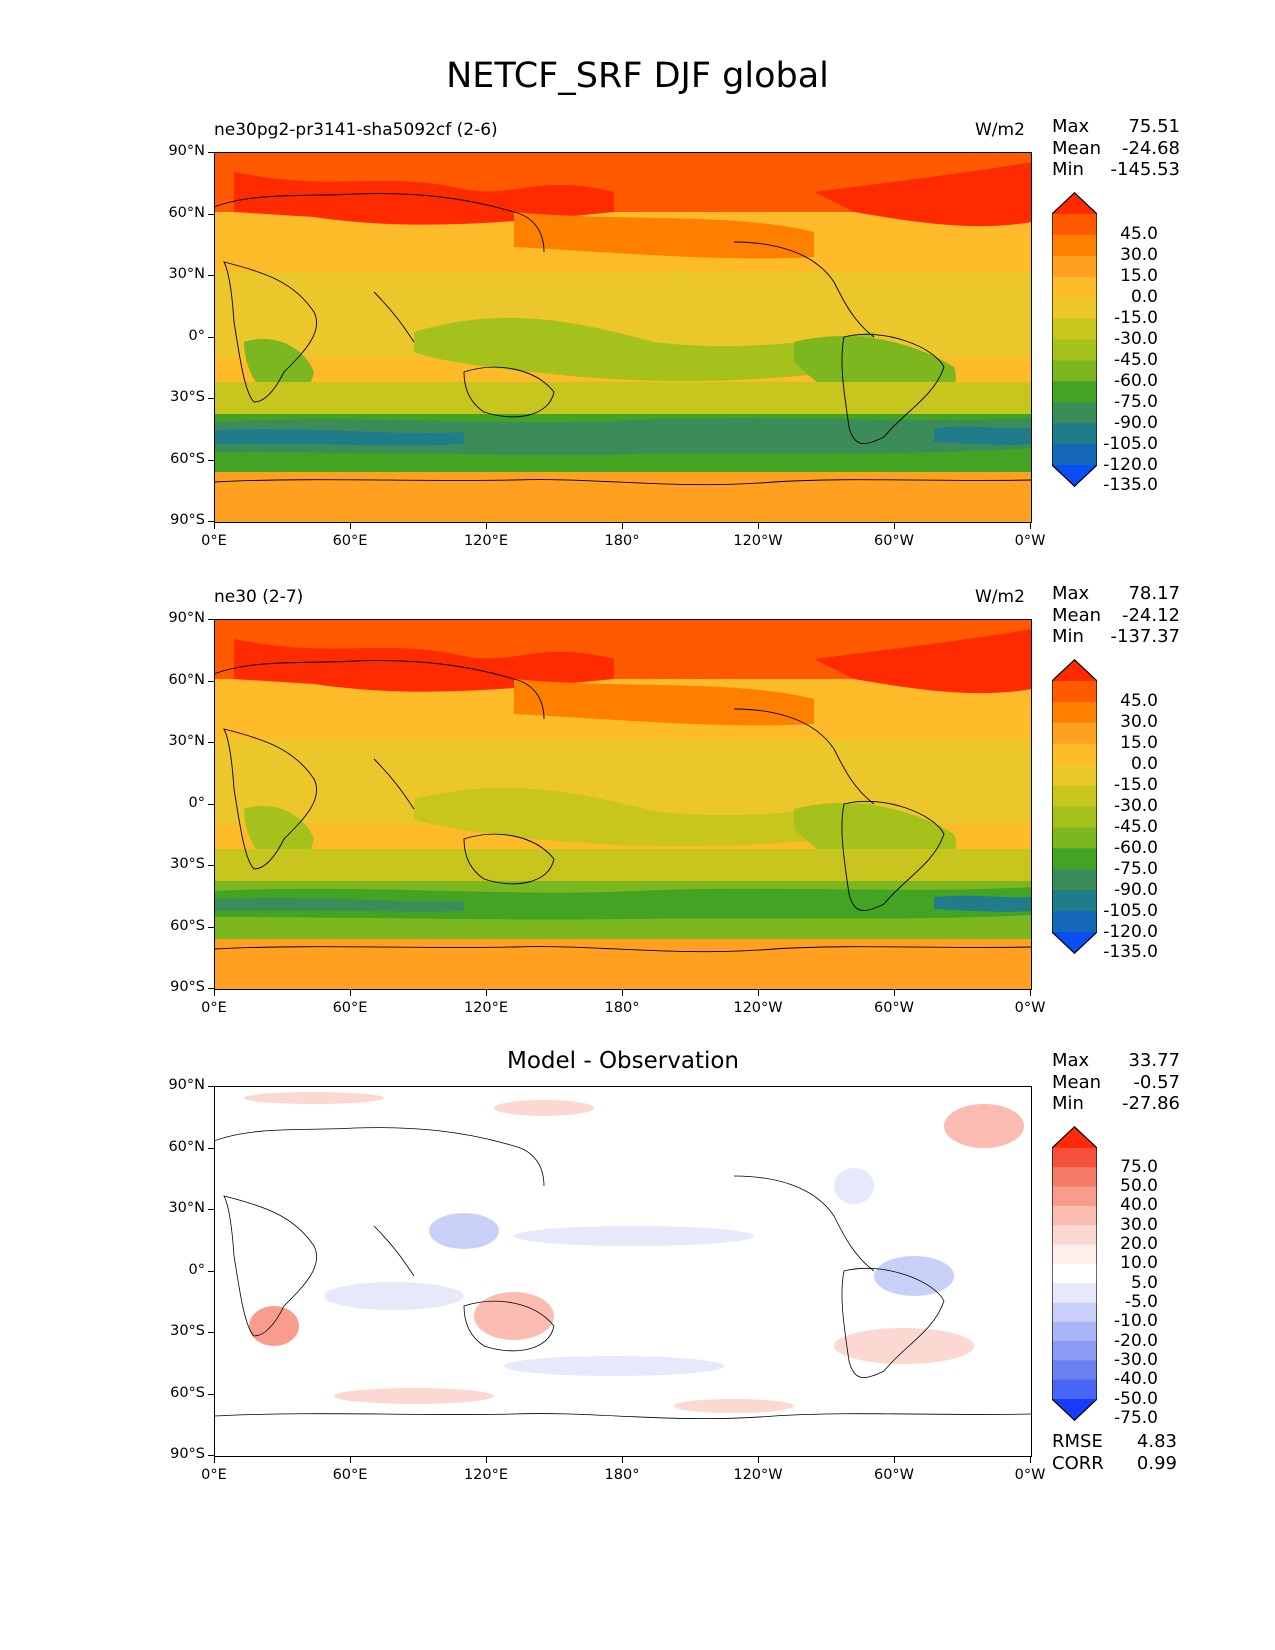  Describe the element at coordinates (196, 802) in the screenshot. I see `y-tick-label: 0°` at that location.